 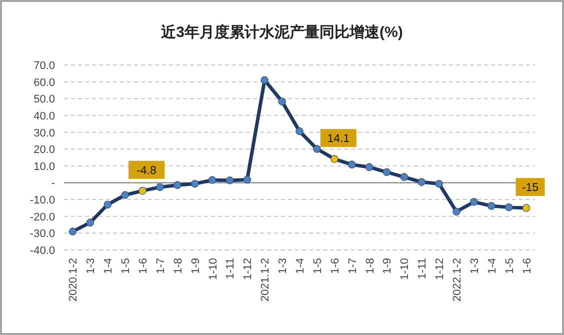 I want to click on y-tick-label: 30.0, so click(x=44, y=133).